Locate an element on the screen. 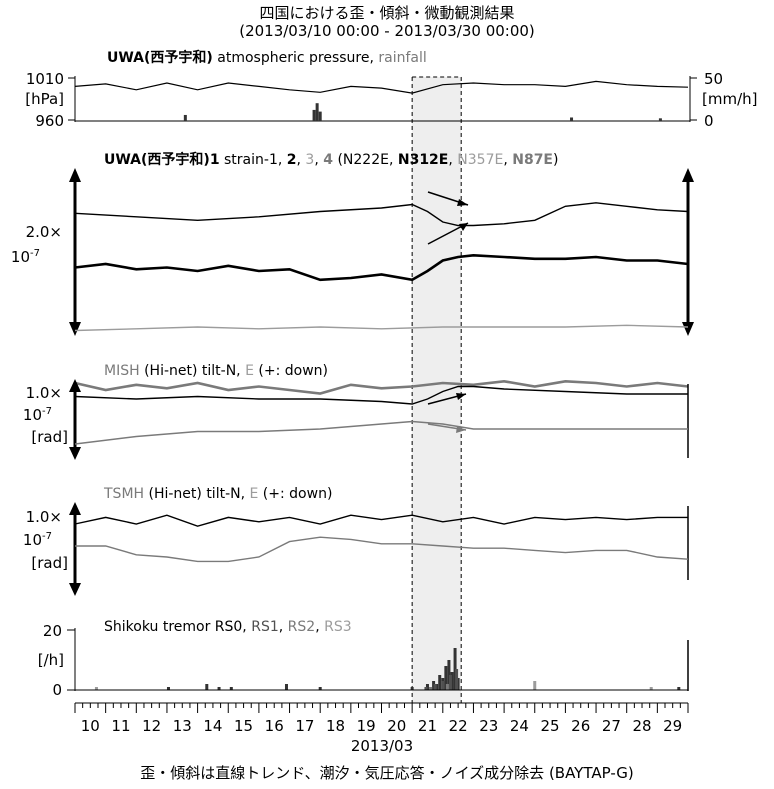  tilt-mish-arrow-down is located at coordinates (75, 453).